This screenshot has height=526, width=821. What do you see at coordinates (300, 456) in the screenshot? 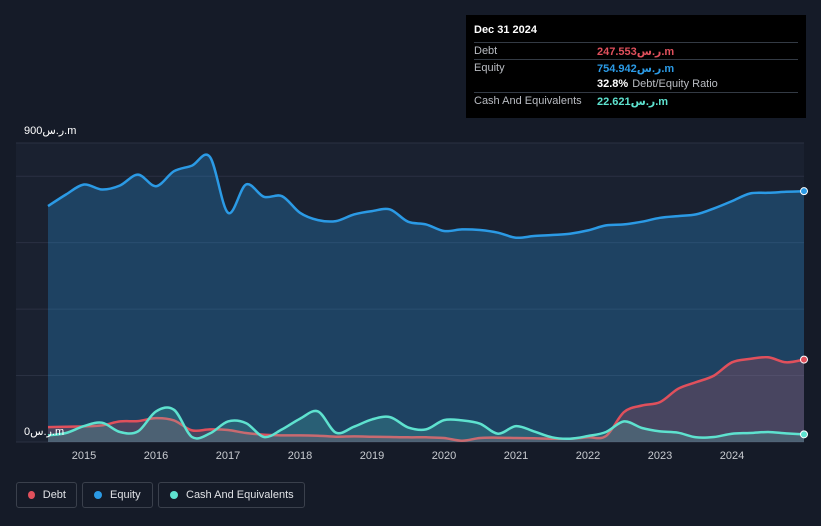
I see `x-tick-label: 2018` at bounding box center [300, 456].